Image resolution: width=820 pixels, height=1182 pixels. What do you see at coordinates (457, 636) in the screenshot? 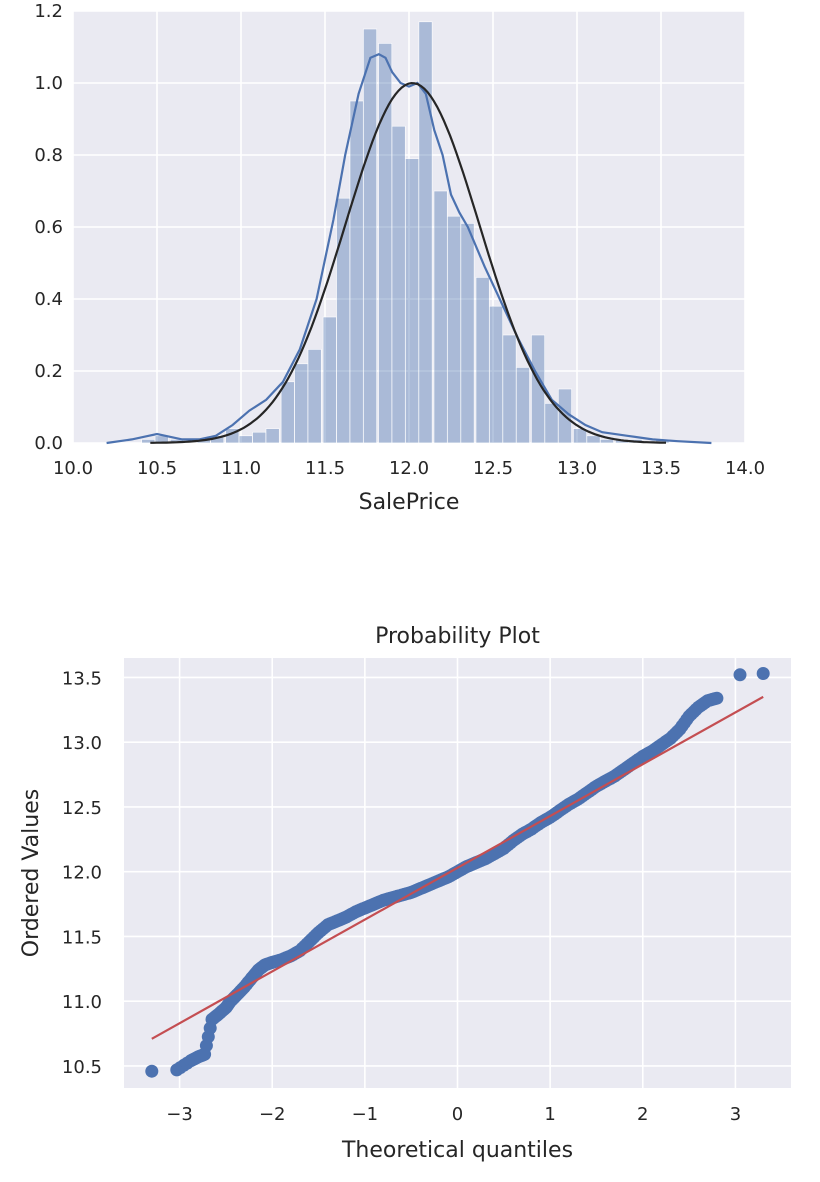
I see `probability-plot-title: Probability Plot` at bounding box center [457, 636].